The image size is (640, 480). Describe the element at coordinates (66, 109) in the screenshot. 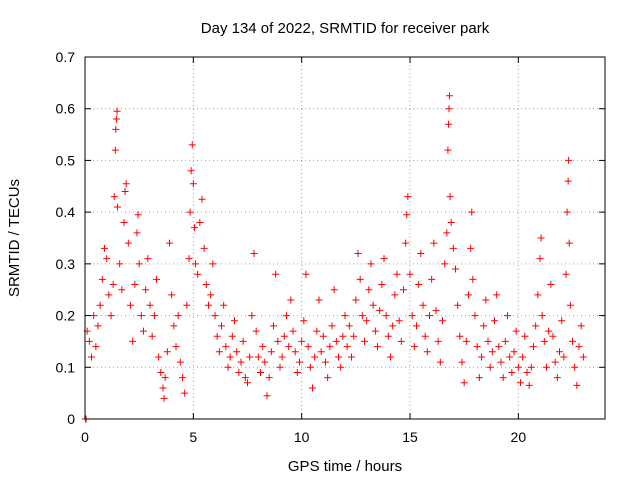

I see `y-tick-label: 0.6` at that location.